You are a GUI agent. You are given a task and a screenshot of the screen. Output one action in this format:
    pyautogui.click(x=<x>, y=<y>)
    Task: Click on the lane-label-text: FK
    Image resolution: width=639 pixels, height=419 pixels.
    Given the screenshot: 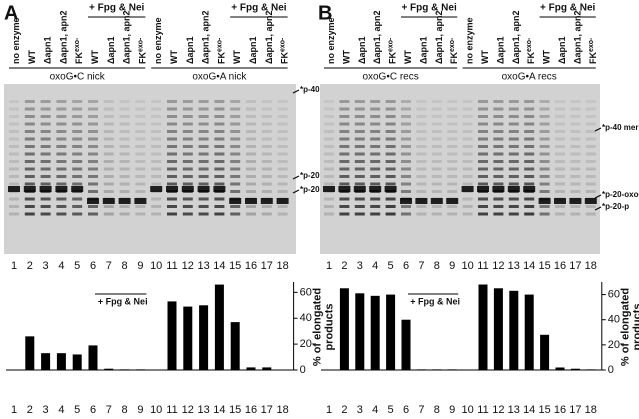 What is the action you would take?
    pyautogui.click(x=532, y=58)
    